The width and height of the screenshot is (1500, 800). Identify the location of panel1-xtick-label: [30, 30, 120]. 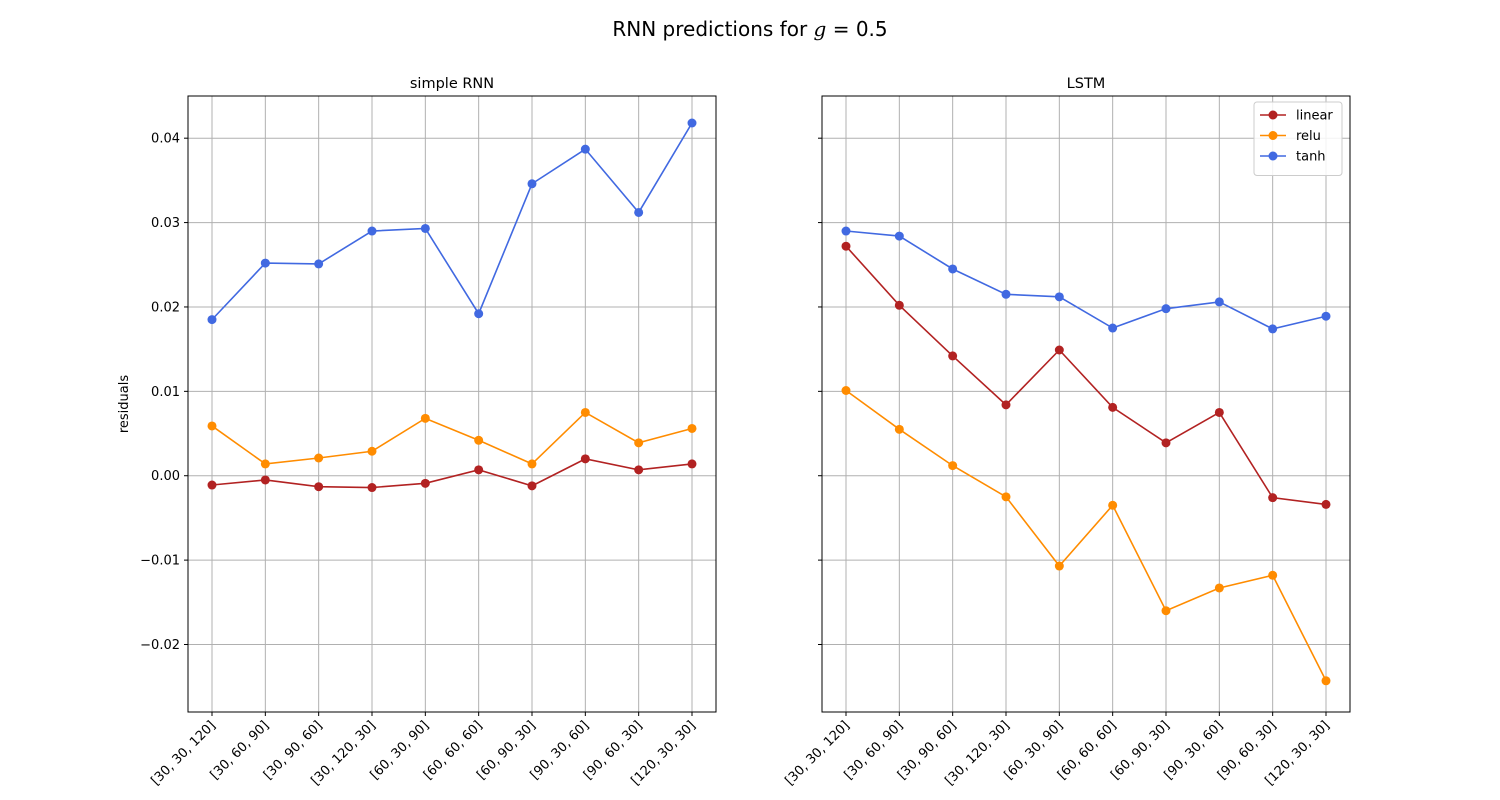
(817, 753).